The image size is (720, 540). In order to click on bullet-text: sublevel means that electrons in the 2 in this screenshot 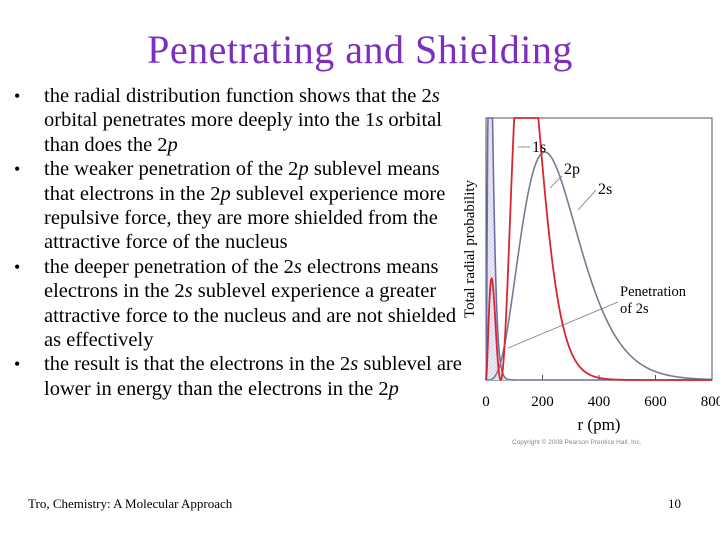, I will do `click(242, 181)`.